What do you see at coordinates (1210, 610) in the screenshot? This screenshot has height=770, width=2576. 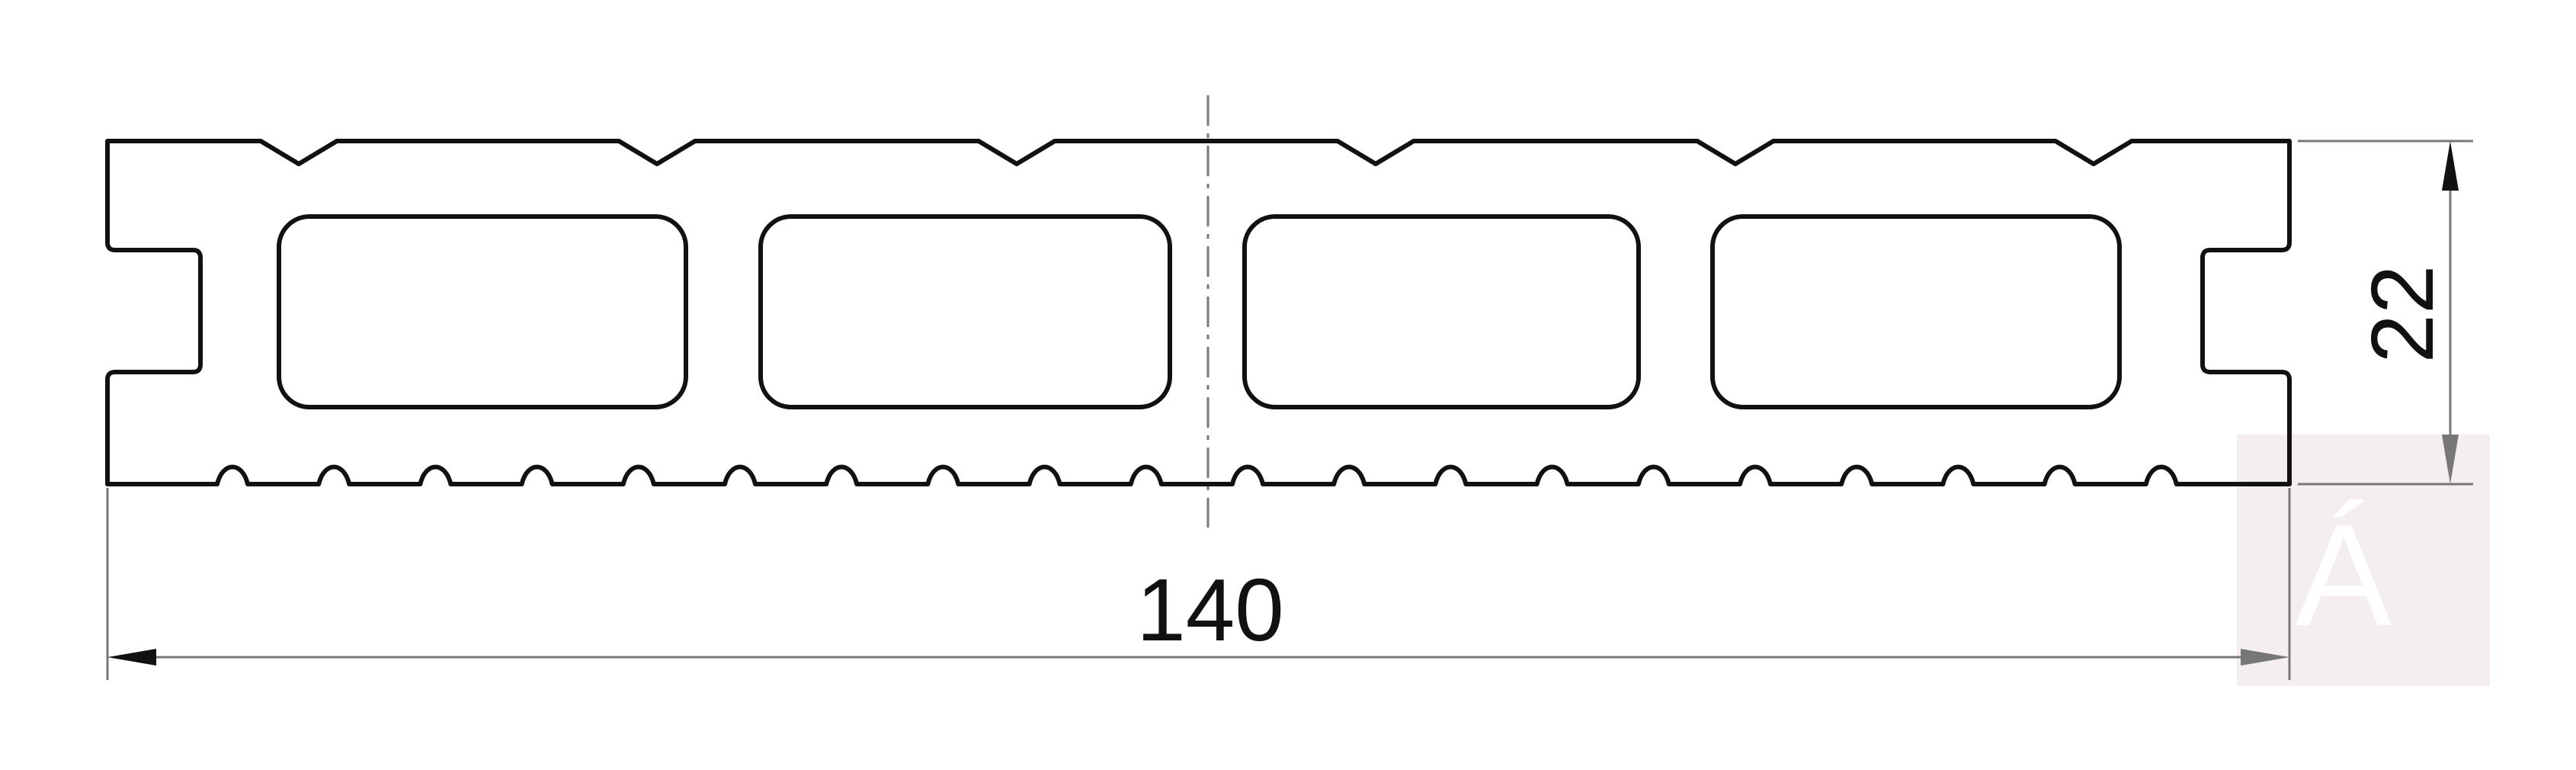 I see `width-dimension-label: 140` at bounding box center [1210, 610].